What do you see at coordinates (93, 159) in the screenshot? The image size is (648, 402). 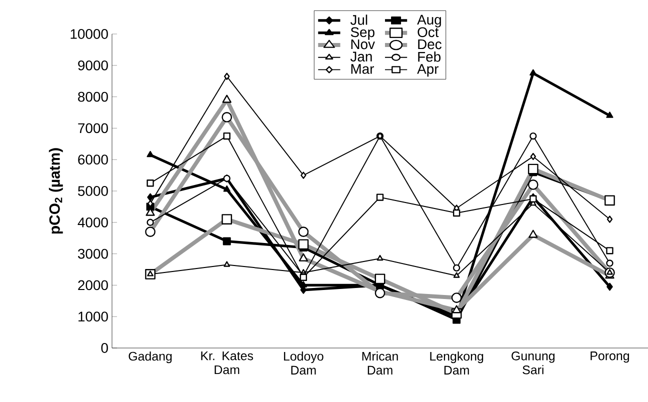 I see `y-tick-label: 6000` at bounding box center [93, 159].